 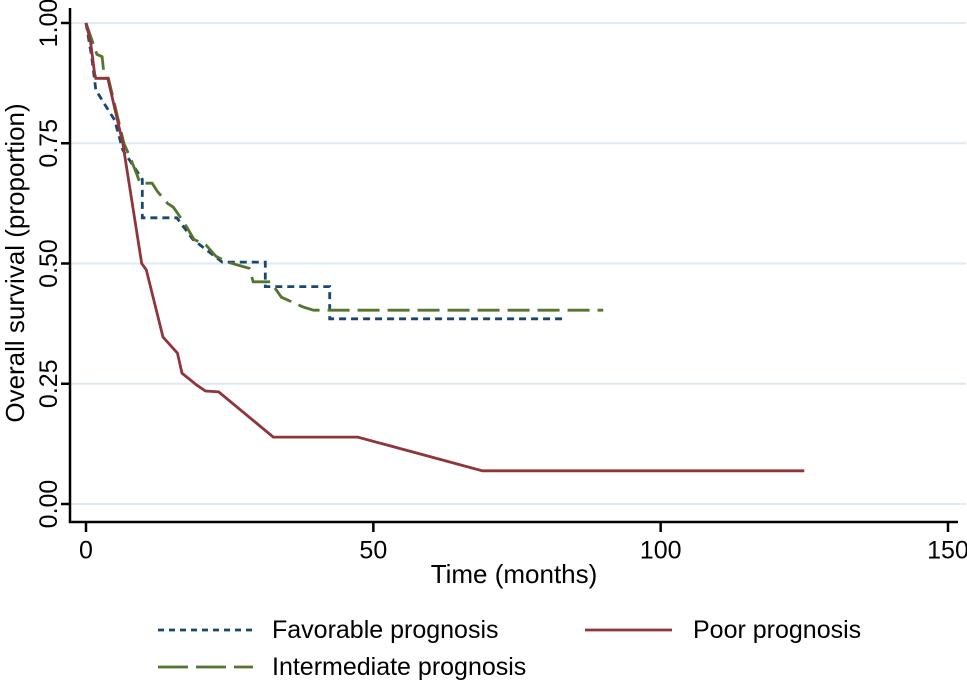 What do you see at coordinates (49, 143) in the screenshot?
I see `y-tick-label: 0.75` at bounding box center [49, 143].